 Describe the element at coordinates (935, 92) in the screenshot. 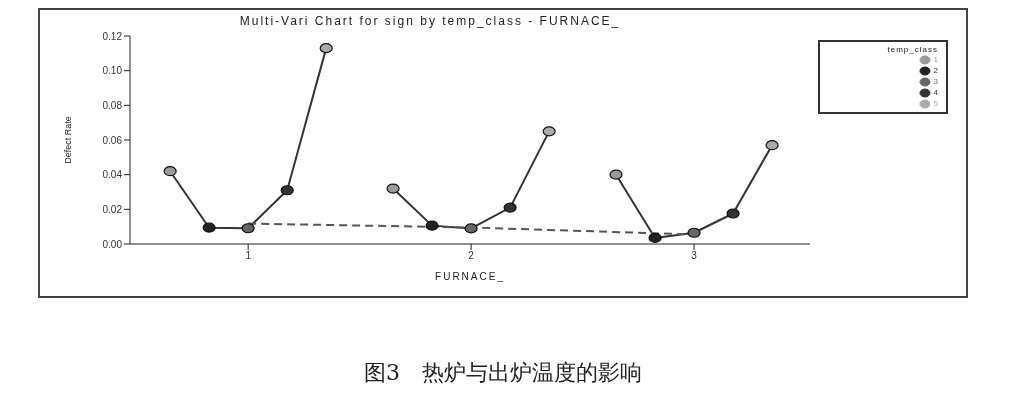

I see `legend-label: 4` at that location.